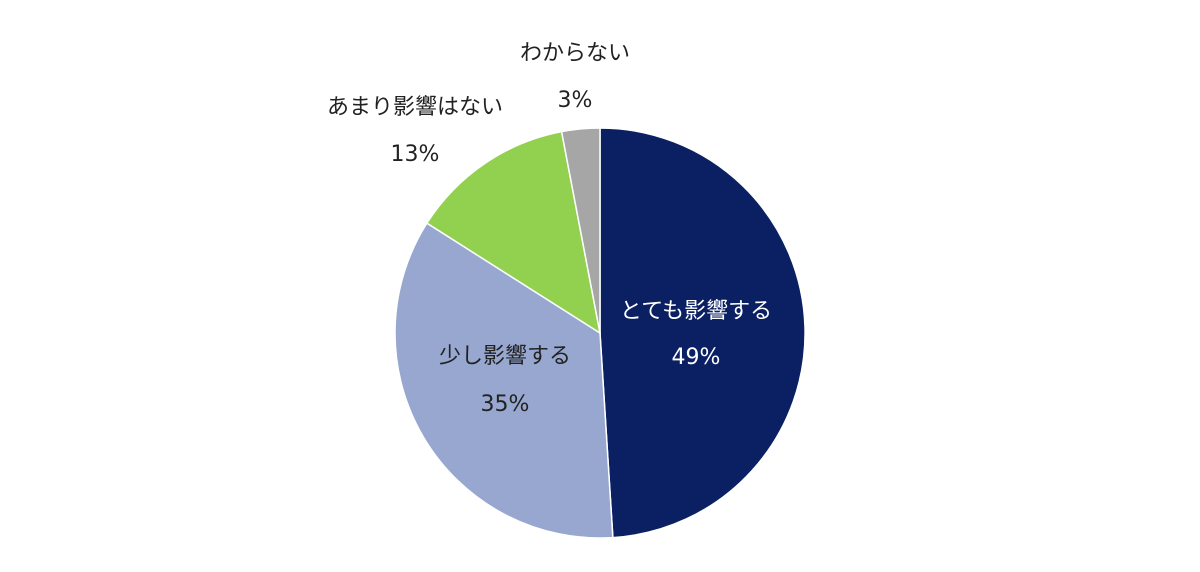 This screenshot has height=572, width=1200. Describe the element at coordinates (696, 311) in the screenshot. I see `slice-label-totemo: とても影響する` at that location.